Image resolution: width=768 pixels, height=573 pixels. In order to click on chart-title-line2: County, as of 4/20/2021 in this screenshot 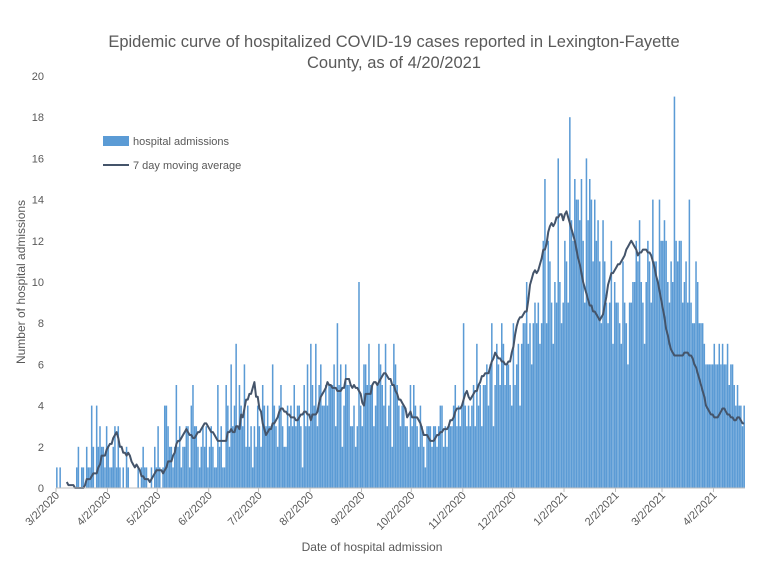, I will do `click(394, 63)`.